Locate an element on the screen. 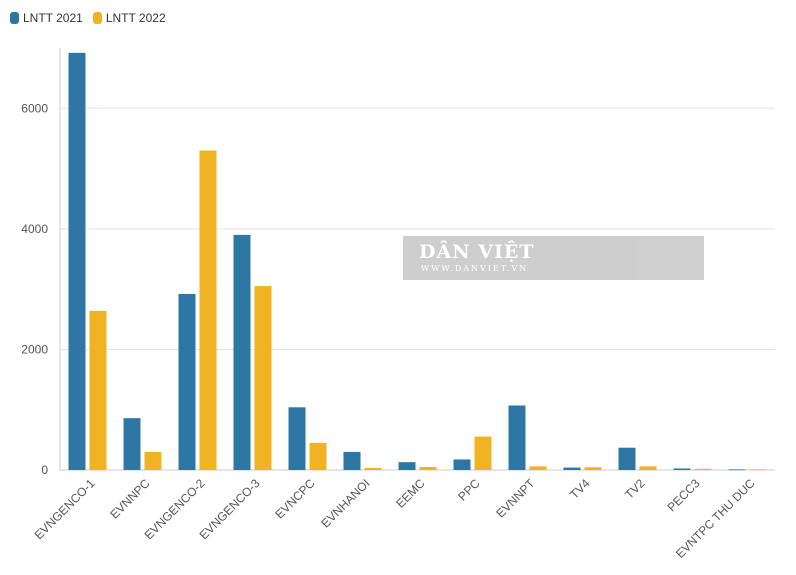  legend-item-2021: LNTT 2021 is located at coordinates (46, 18).